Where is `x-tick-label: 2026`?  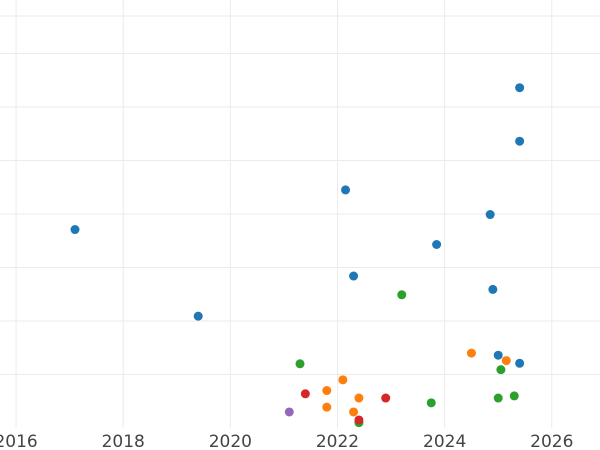 x-tick-label: 2026 is located at coordinates (551, 441).